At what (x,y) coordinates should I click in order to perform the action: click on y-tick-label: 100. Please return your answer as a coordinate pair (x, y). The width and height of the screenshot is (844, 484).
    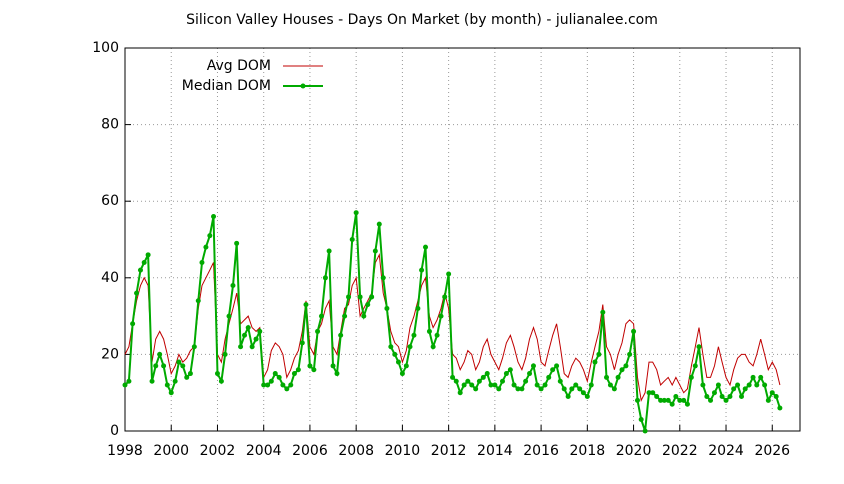
    Looking at the image, I should click on (105, 48).